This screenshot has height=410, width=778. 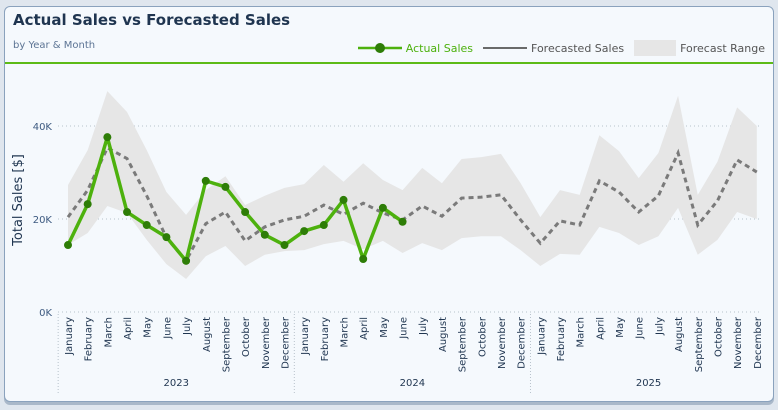 I want to click on chart-title: Actual Sales vs Forecasted Sales, so click(x=152, y=20).